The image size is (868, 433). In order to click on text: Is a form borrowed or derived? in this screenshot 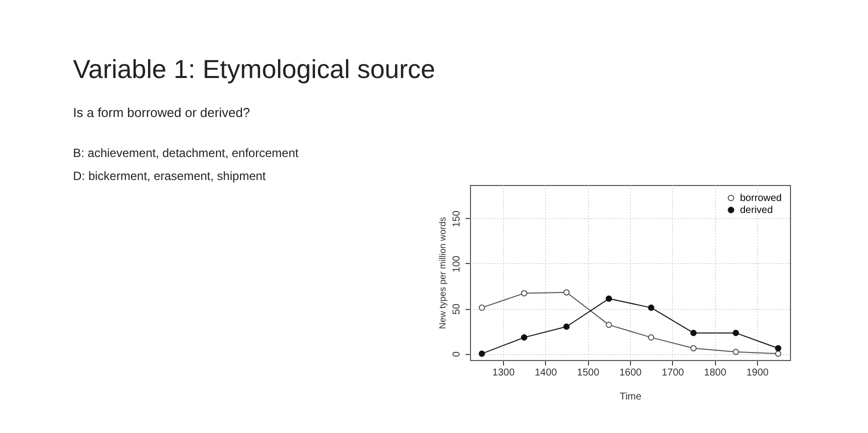, I will do `click(161, 112)`.